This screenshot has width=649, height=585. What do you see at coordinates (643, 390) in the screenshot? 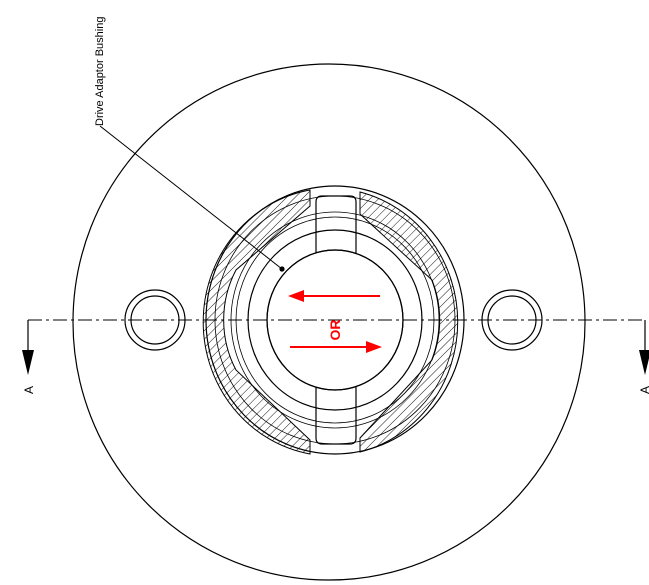
I see `section-label-right: A` at bounding box center [643, 390].